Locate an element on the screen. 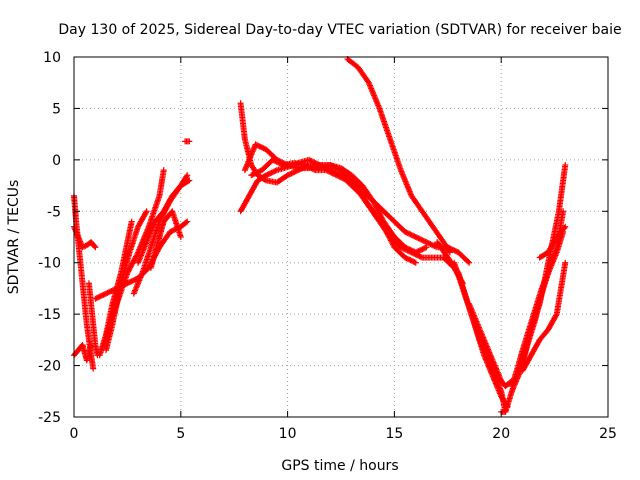 Image resolution: width=640 pixels, height=480 pixels. x-tick-label: 15 is located at coordinates (394, 434).